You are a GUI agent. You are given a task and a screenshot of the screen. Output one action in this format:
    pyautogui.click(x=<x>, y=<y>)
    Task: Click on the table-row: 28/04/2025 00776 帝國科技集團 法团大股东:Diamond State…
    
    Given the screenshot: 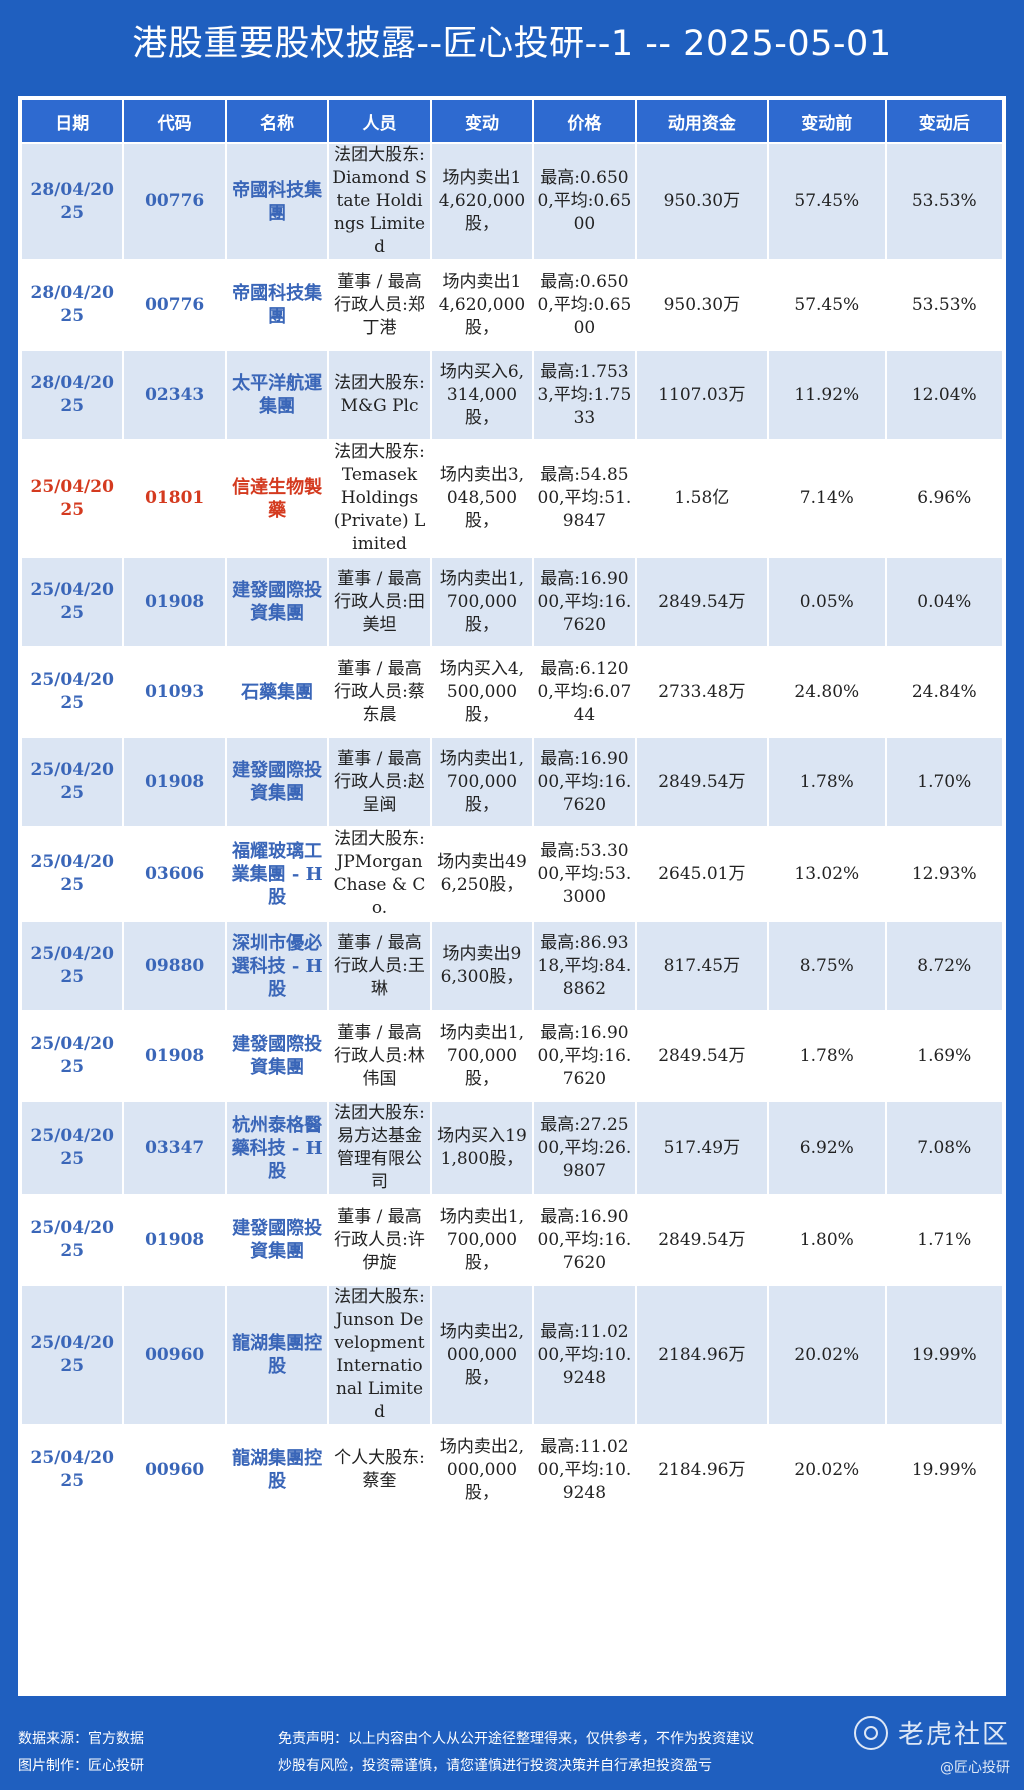 What is the action you would take?
    pyautogui.click(x=512, y=201)
    